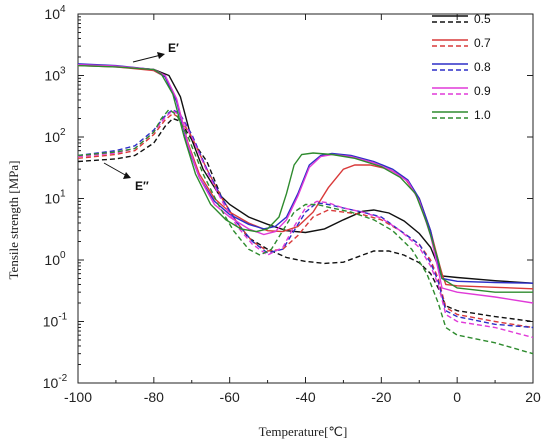  Describe the element at coordinates (457, 397) in the screenshot. I see `x-tick-label: 0` at that location.